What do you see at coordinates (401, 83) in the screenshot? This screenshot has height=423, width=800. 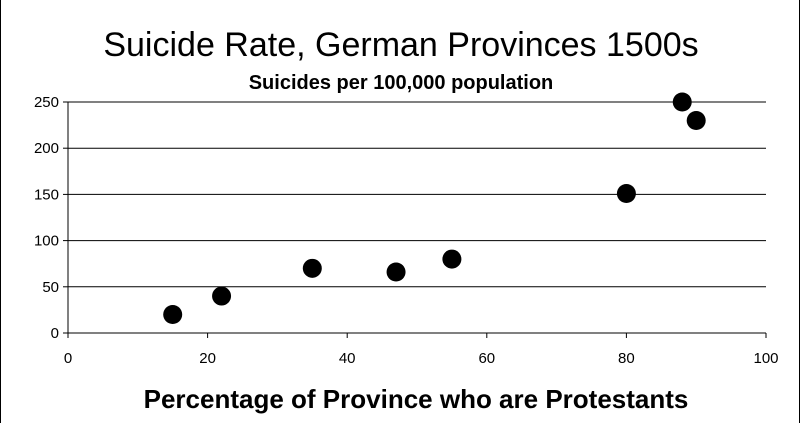 I see `chart-subtitle: Suicides per 100,000 population` at bounding box center [401, 83].